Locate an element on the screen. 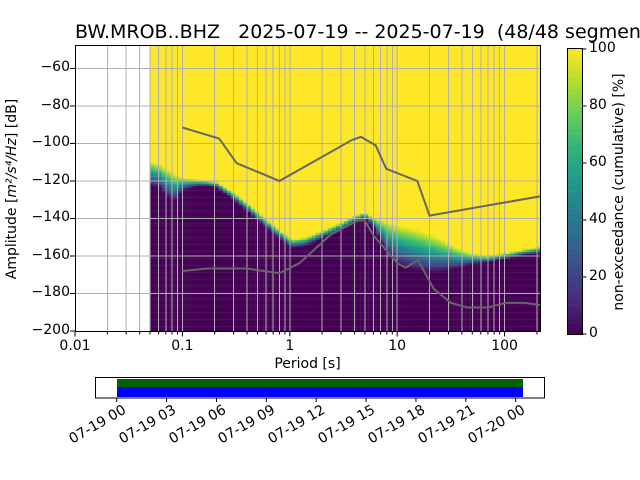 The height and width of the screenshot is (480, 640). colorbar-gradient is located at coordinates (575, 191).